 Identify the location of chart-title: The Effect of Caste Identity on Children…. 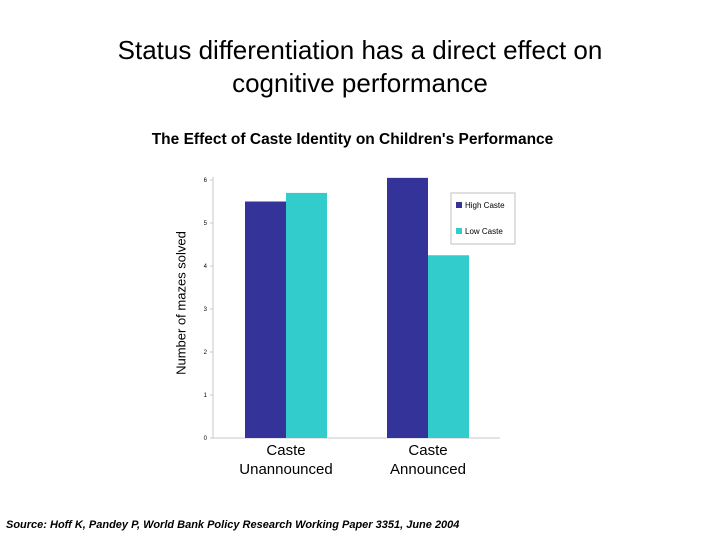
(352, 139).